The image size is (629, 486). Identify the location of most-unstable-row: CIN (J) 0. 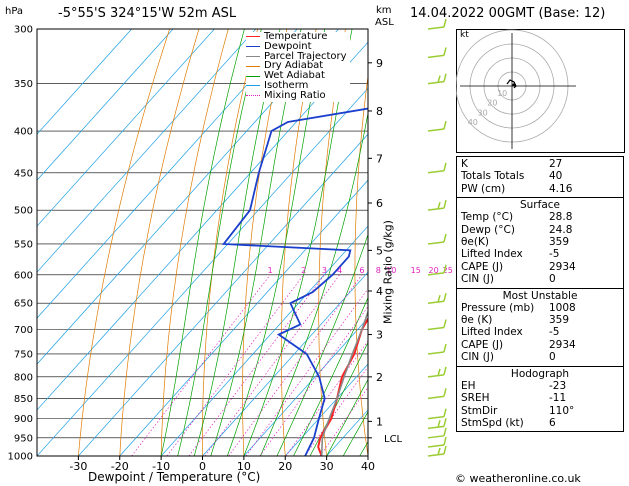
(540, 357).